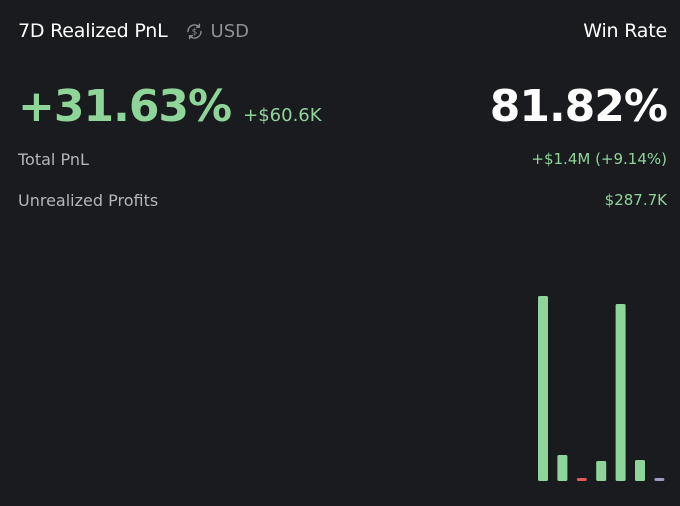  Describe the element at coordinates (578, 106) in the screenshot. I see `win-rate-value: 81.82%` at that location.